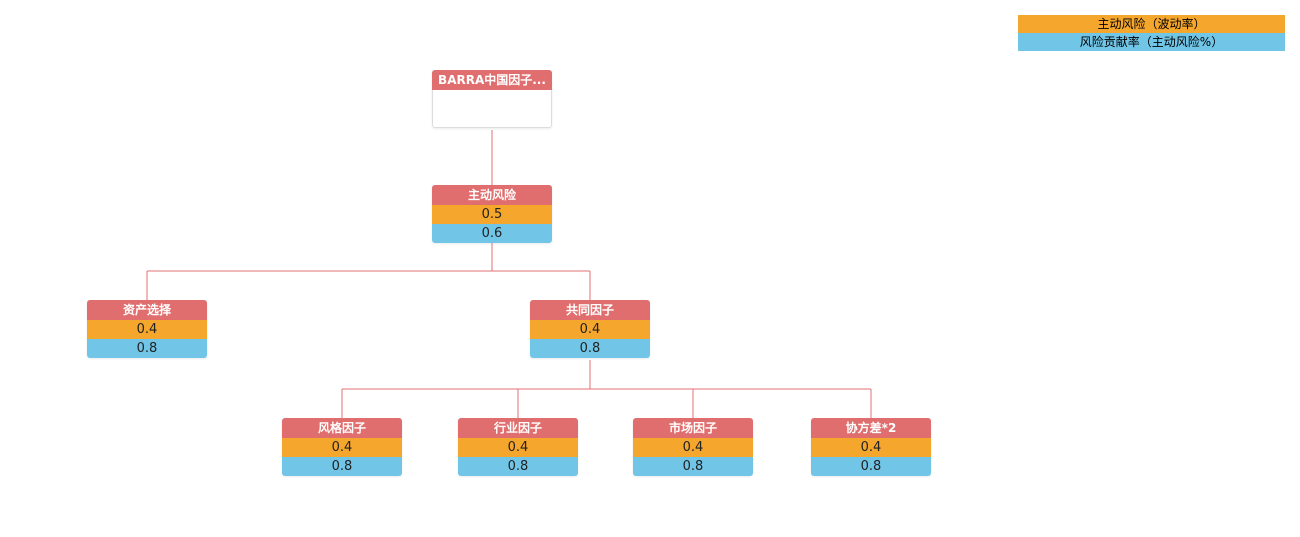 The width and height of the screenshot is (1300, 537). I want to click on legend-item-volatility: 主动风险（波动率）, so click(1151, 24).